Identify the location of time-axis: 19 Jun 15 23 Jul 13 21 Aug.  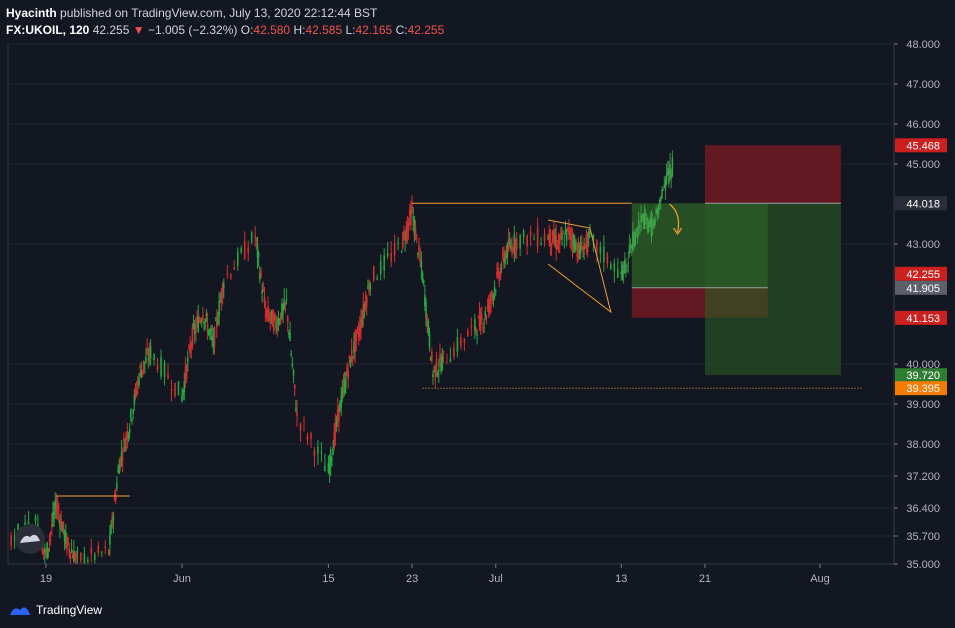
(451, 574).